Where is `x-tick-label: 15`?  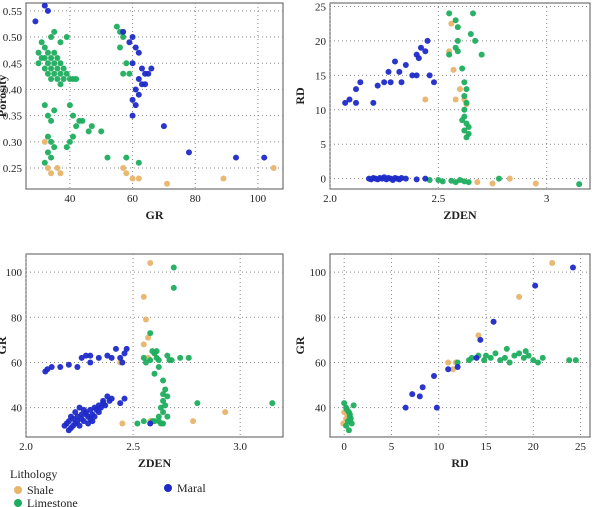
x-tick-label: 15 is located at coordinates (487, 447).